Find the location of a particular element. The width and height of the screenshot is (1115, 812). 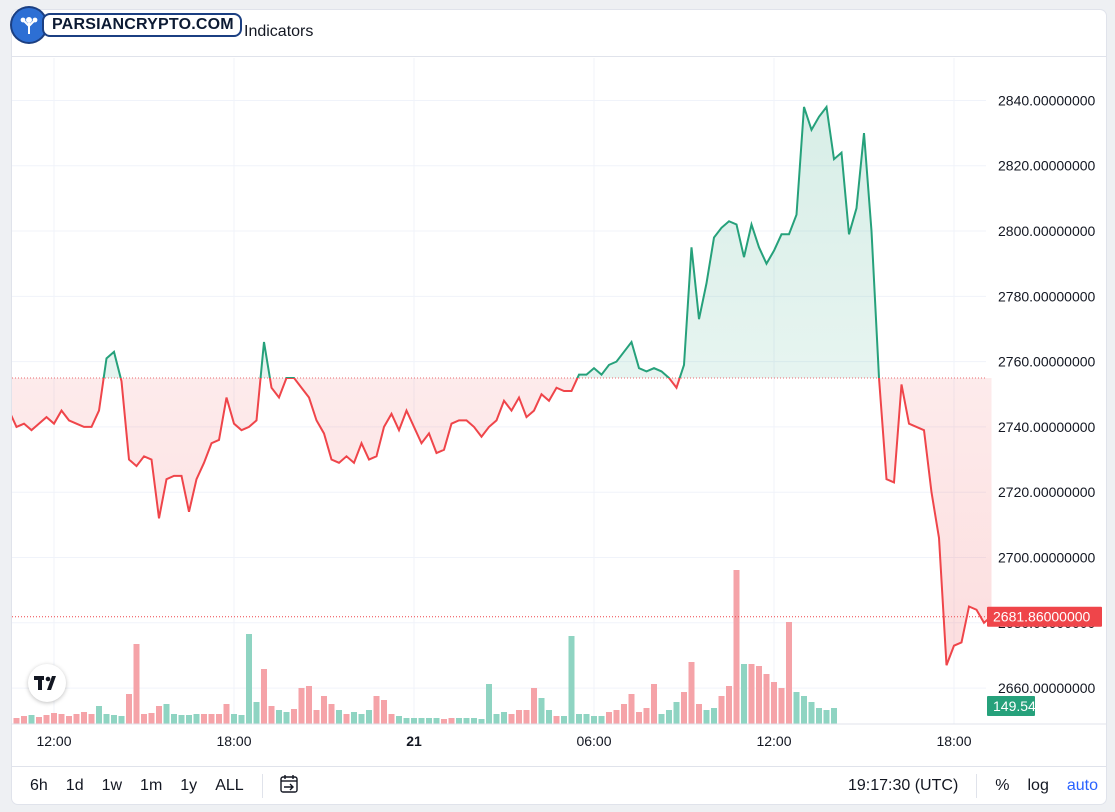

x-tick-label: 06:00 is located at coordinates (593, 741).